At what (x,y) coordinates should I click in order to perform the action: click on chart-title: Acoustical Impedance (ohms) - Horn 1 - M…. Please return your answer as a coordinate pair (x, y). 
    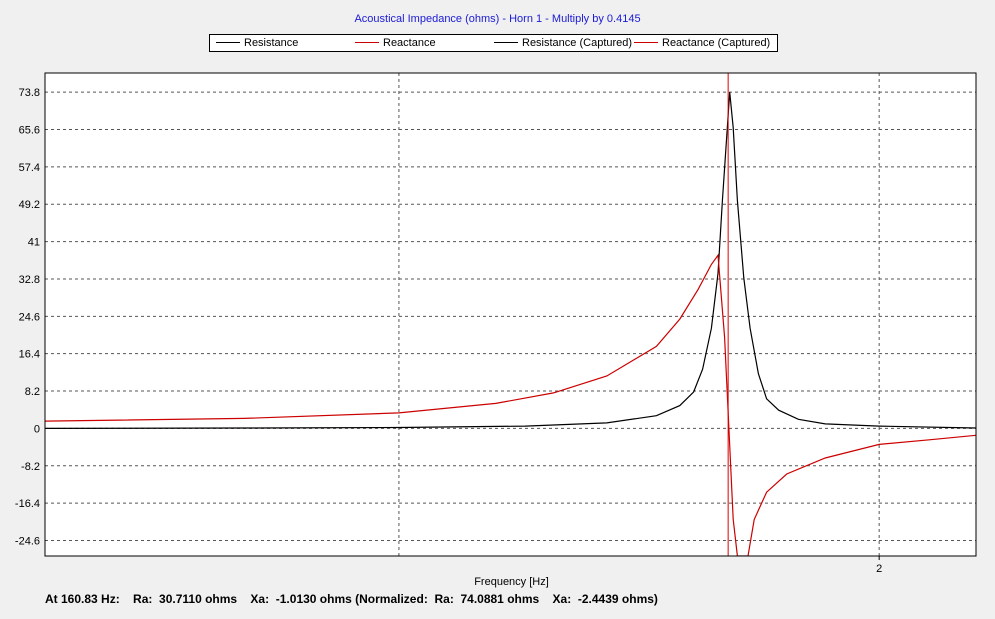
    Looking at the image, I should click on (497, 19).